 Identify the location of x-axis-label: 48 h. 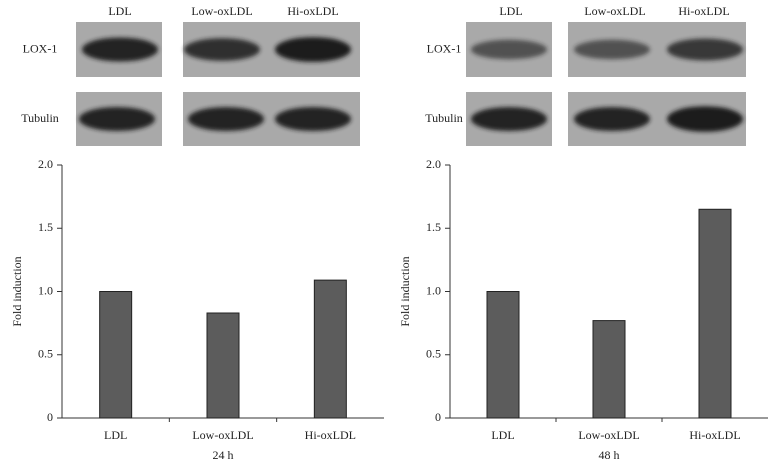
(609, 455).